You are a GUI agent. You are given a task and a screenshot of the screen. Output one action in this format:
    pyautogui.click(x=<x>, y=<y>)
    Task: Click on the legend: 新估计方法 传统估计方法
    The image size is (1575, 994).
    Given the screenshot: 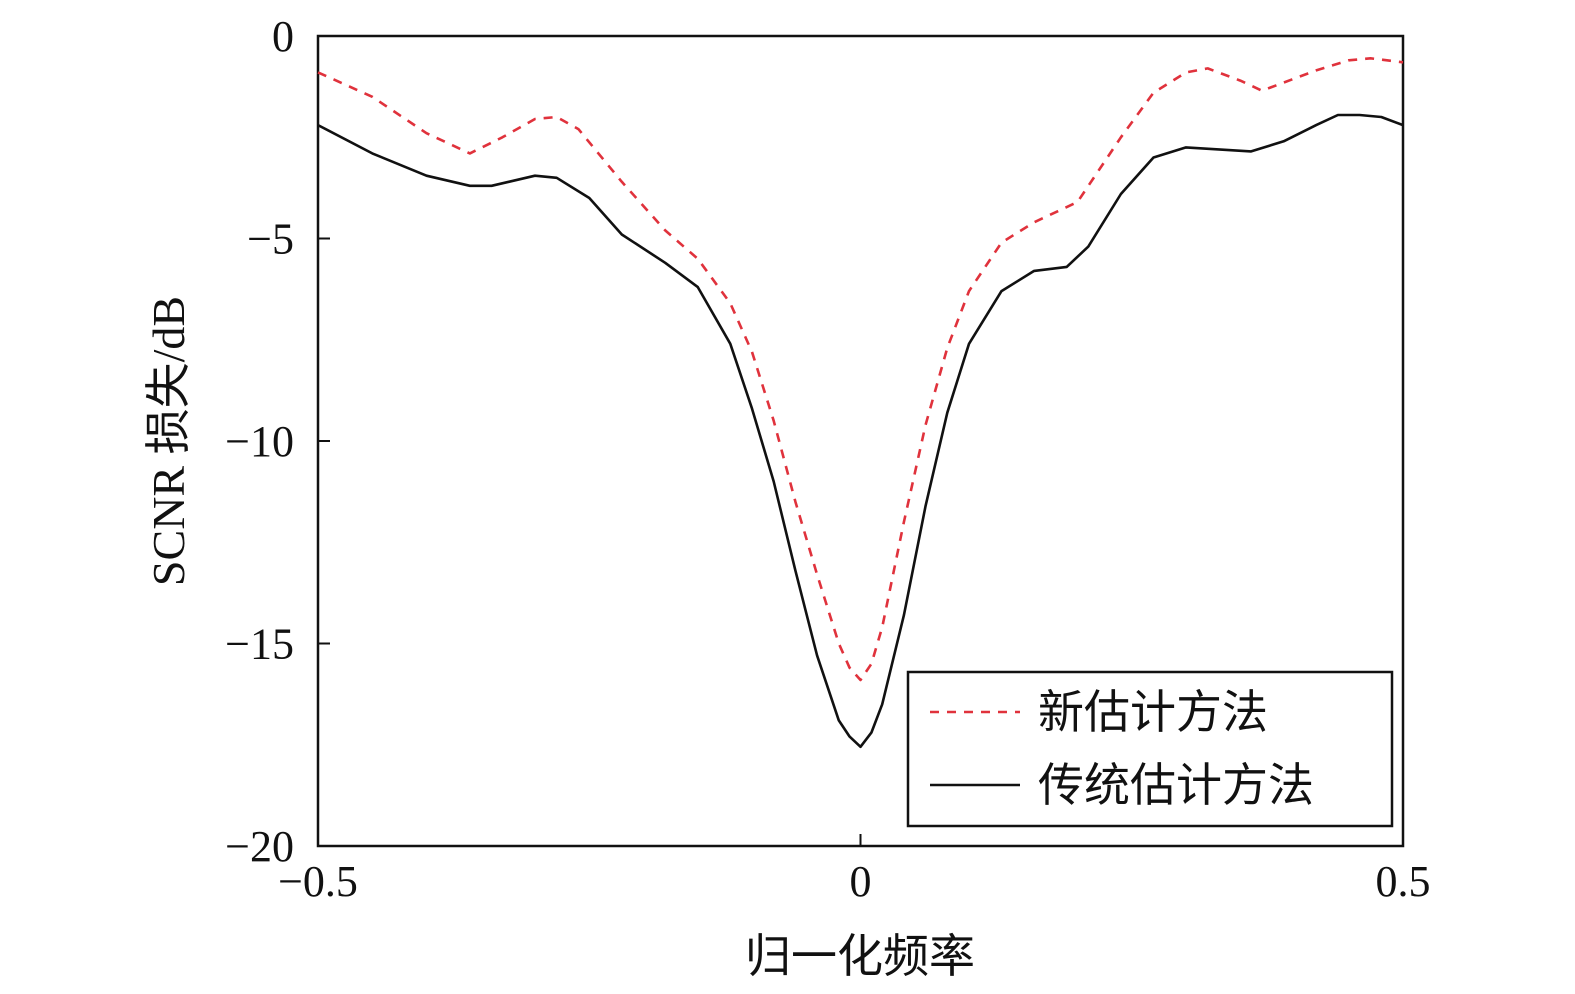 What is the action you would take?
    pyautogui.click(x=1150, y=749)
    